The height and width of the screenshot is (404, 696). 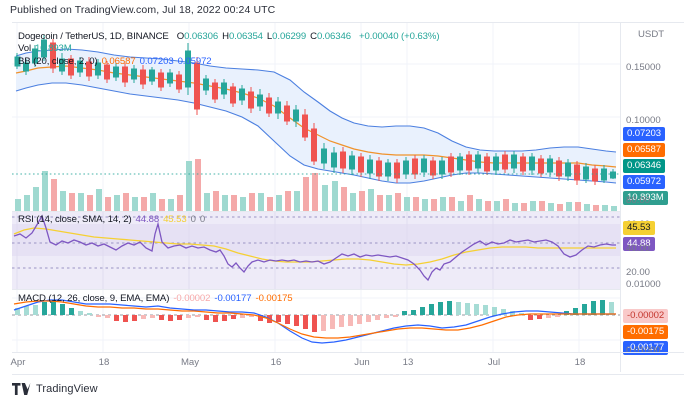 I want to click on footer-divider, so click(x=348, y=374).